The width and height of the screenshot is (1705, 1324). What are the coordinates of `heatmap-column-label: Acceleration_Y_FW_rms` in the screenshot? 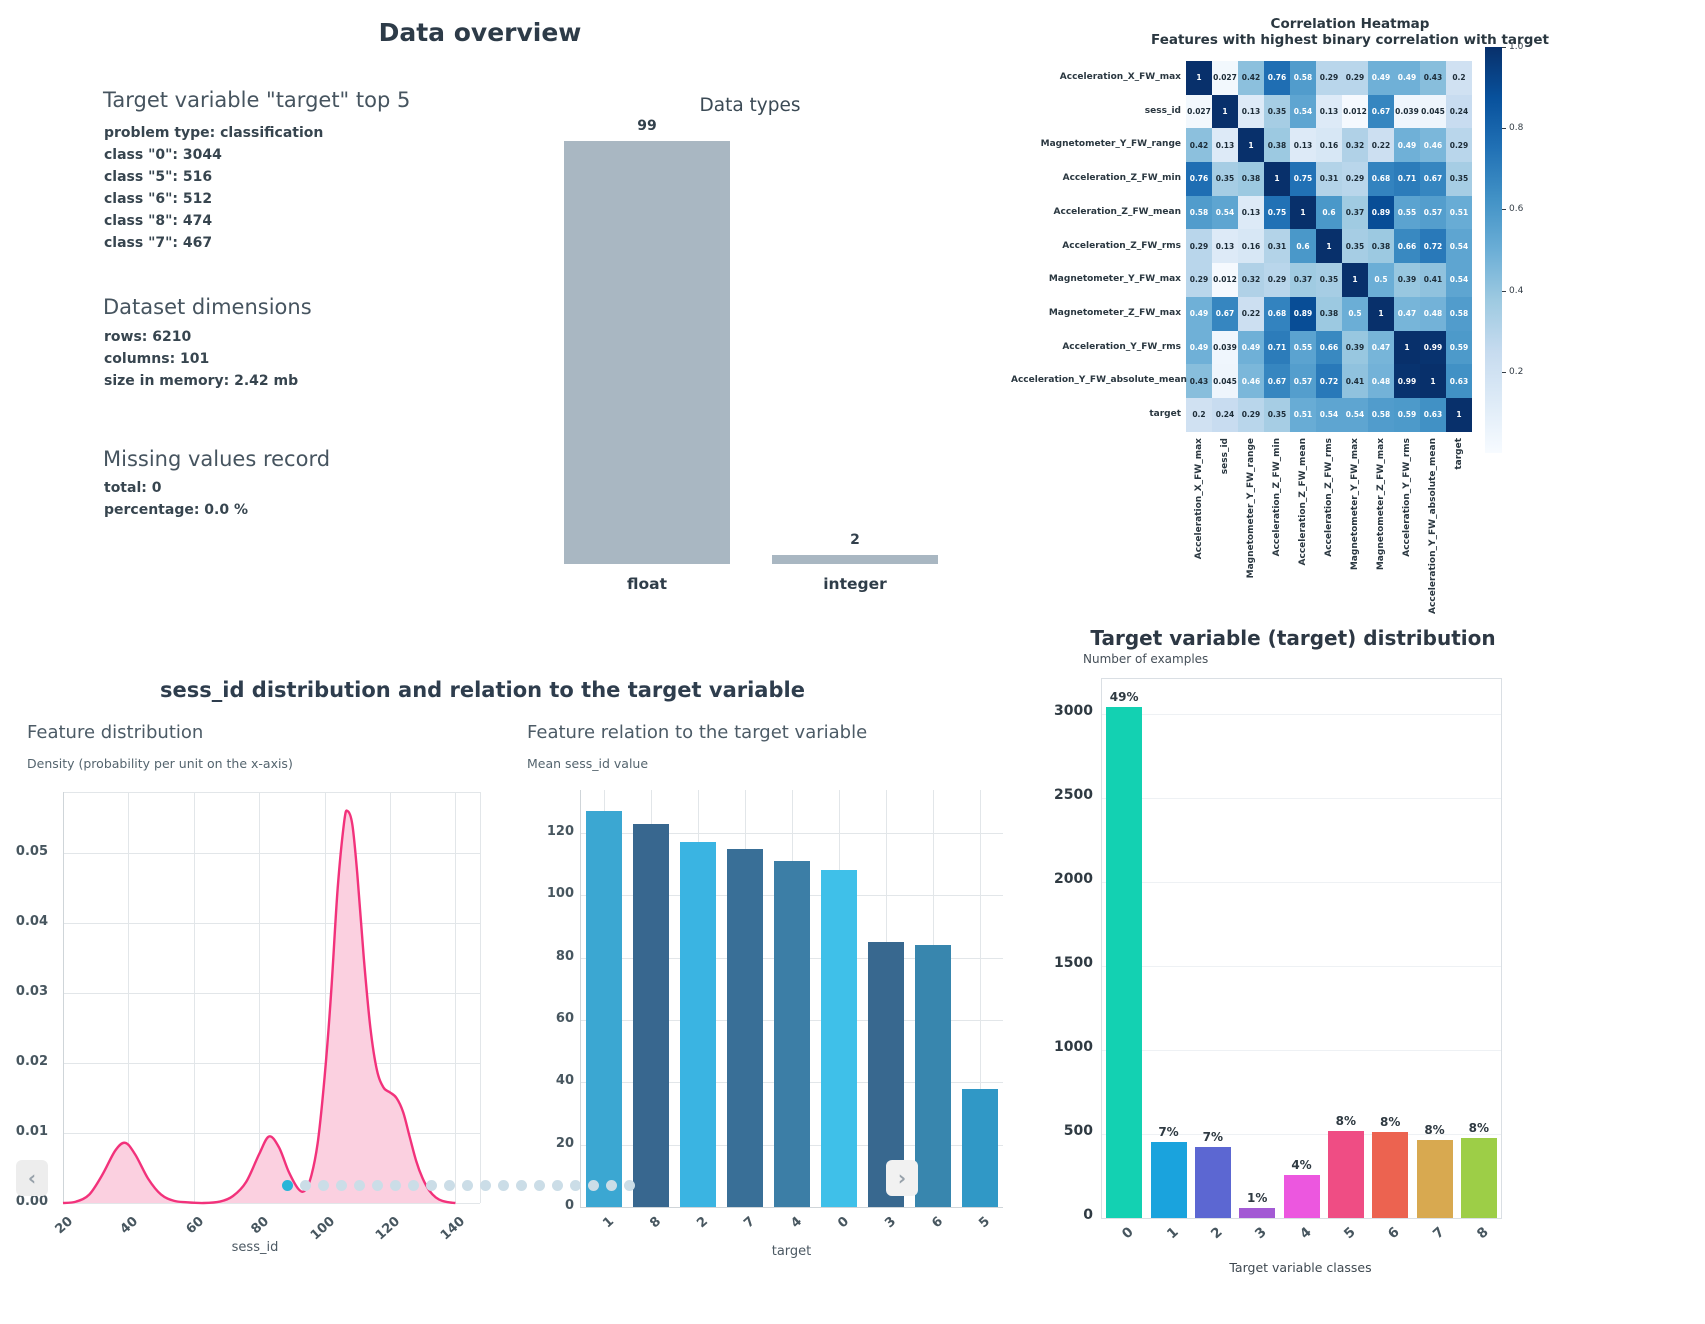 It's located at (1406, 497).